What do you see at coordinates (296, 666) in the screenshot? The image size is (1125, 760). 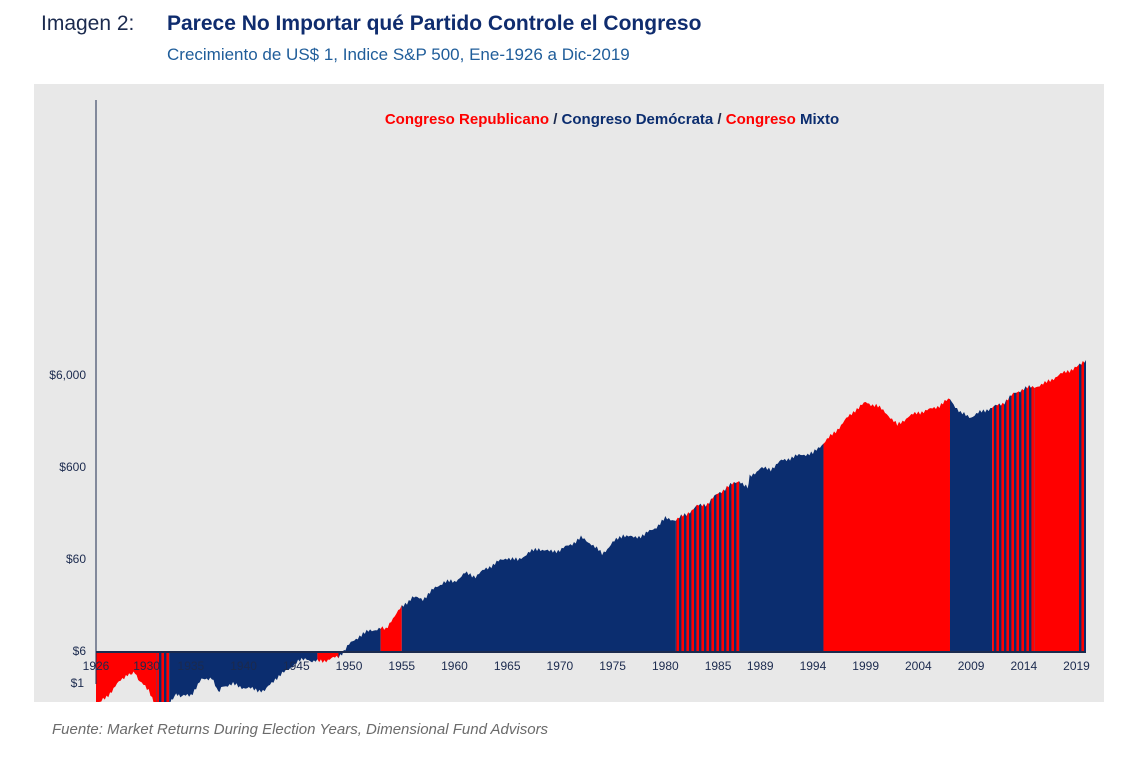 I see `x-tick-label: 1945` at bounding box center [296, 666].